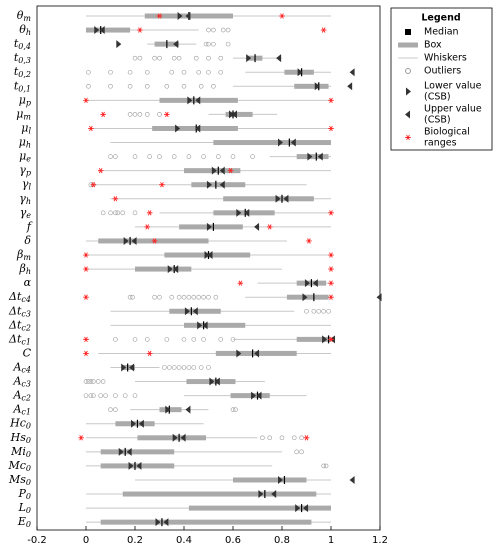  What do you see at coordinates (26, 313) in the screenshot?
I see `row-label-subscript: c3` at bounding box center [26, 313].